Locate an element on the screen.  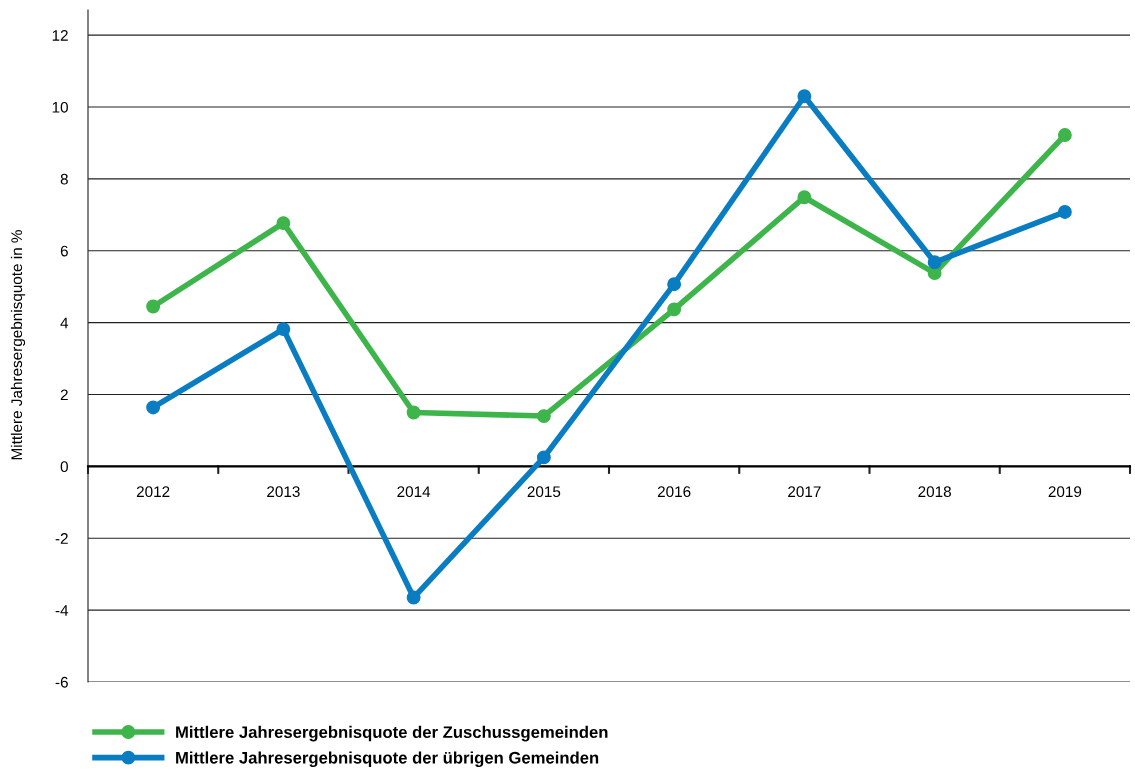
x-tick-label: 2016 is located at coordinates (674, 492).